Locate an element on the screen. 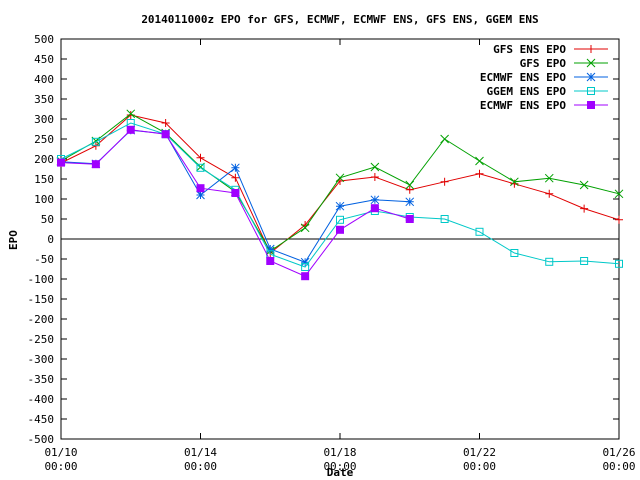 This screenshot has height=480, width=640. x-tick-label-date: 01/22 is located at coordinates (479, 452).